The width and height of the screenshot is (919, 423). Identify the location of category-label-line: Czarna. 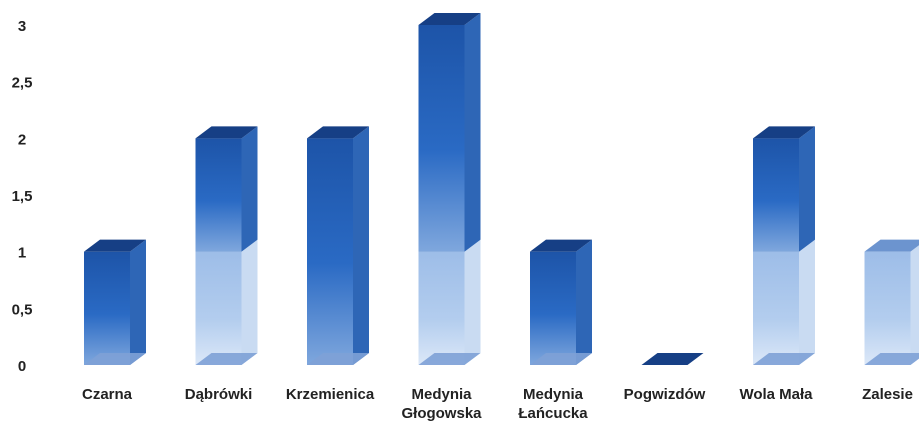
(107, 394).